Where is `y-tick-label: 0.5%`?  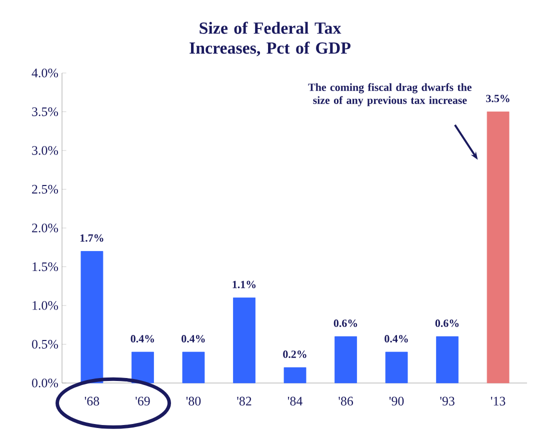
y-tick-label: 0.5% is located at coordinates (45, 344).